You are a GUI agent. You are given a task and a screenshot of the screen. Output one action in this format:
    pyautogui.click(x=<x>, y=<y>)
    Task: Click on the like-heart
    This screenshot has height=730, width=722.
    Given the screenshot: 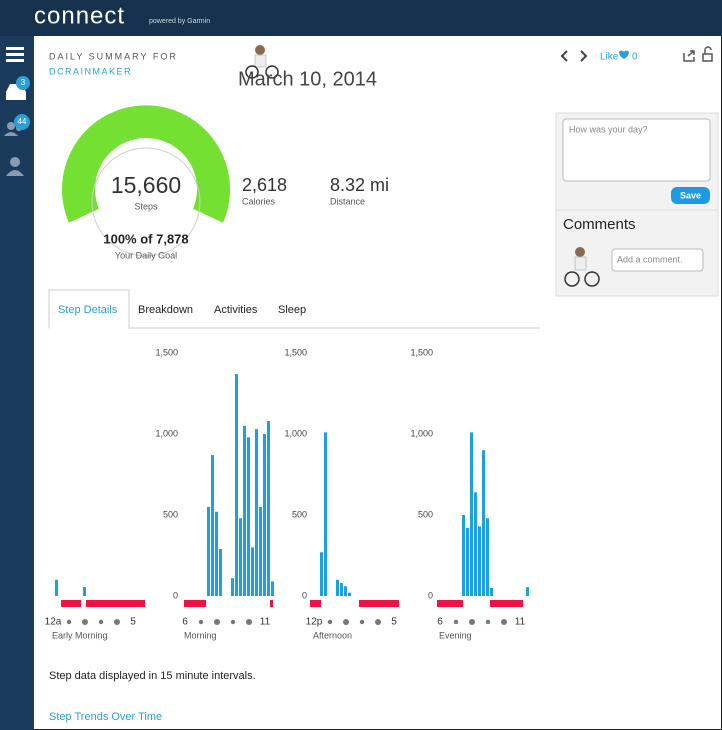 What is the action you would take?
    pyautogui.click(x=624, y=54)
    